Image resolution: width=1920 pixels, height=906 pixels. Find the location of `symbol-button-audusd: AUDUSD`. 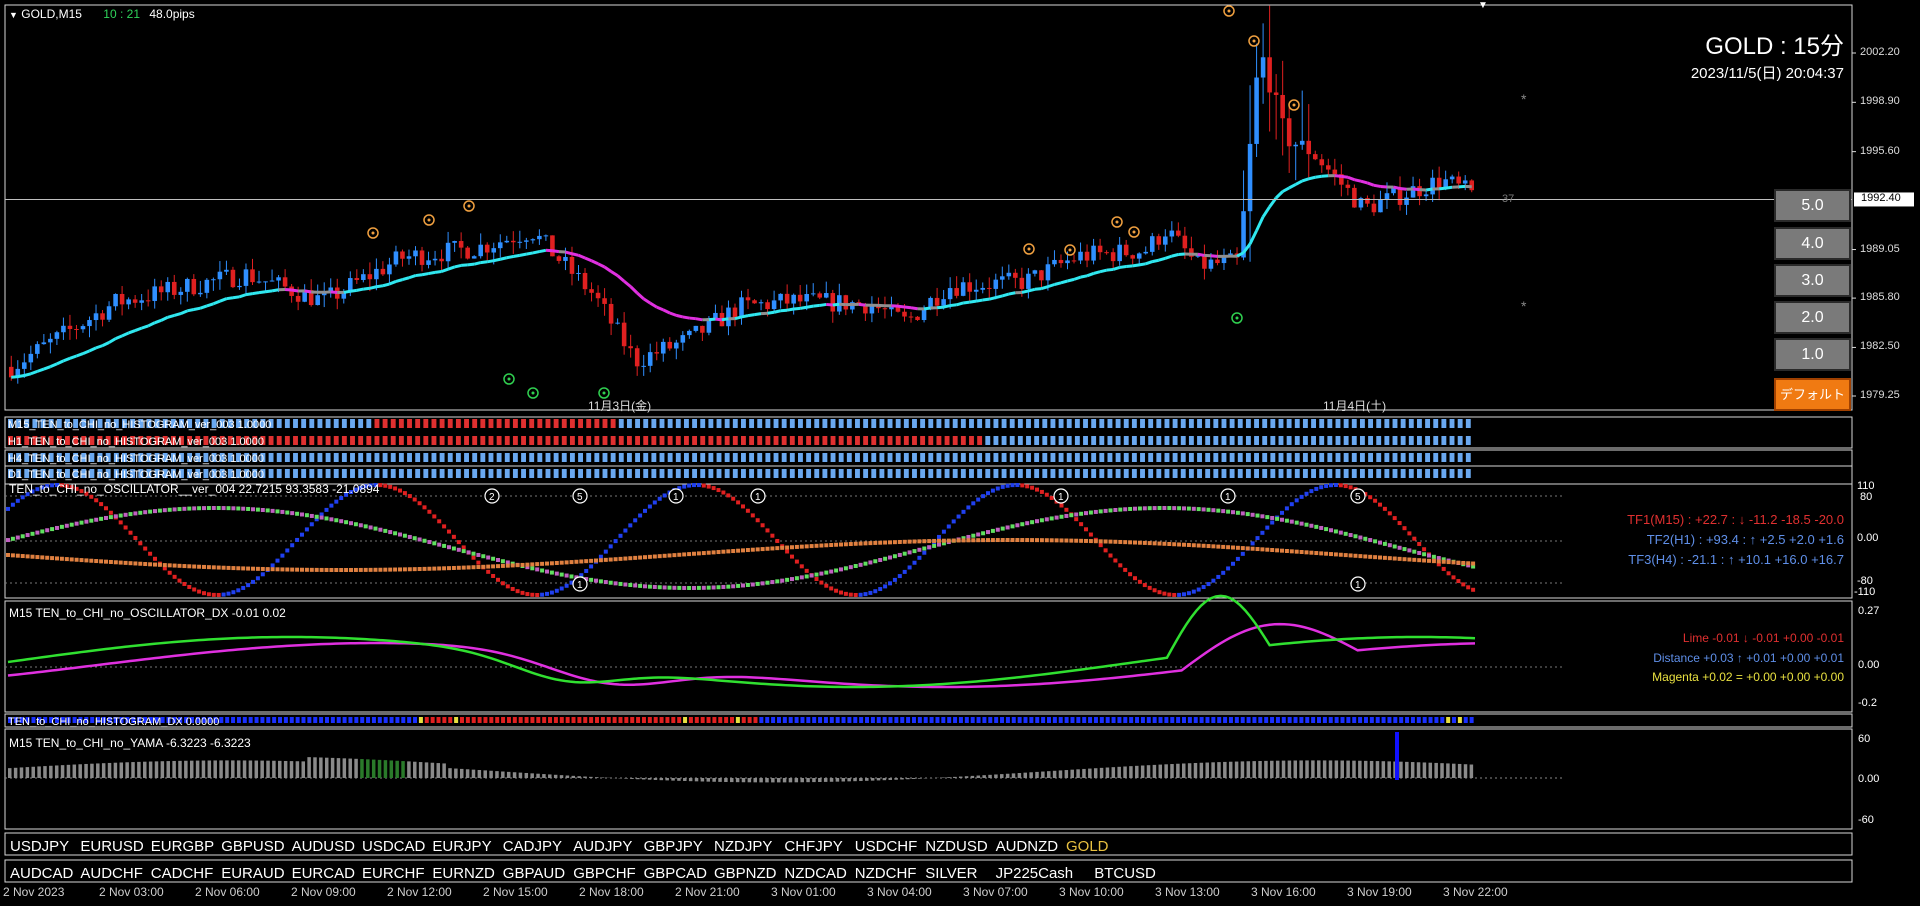

symbol-button-audusd: AUDUSD is located at coordinates (323, 846).